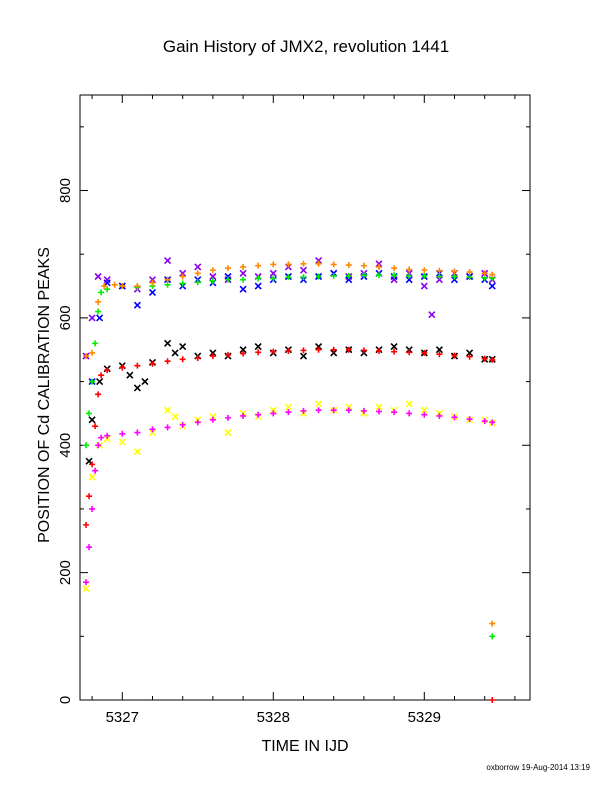 This screenshot has width=612, height=792. What do you see at coordinates (65, 445) in the screenshot?
I see `y-tick-label: 400` at bounding box center [65, 445].